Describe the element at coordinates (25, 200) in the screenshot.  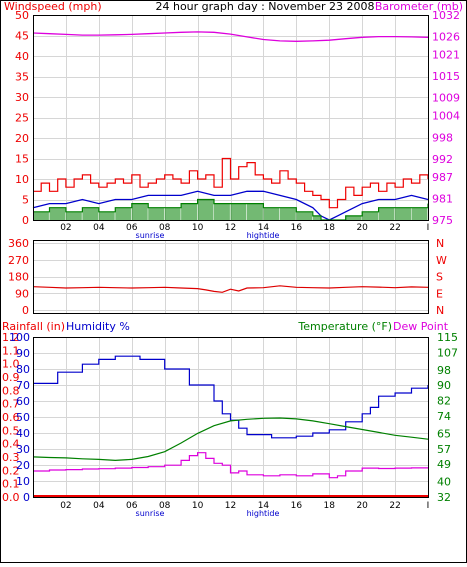
I see `windspeed-tick-label: 5` at that location.